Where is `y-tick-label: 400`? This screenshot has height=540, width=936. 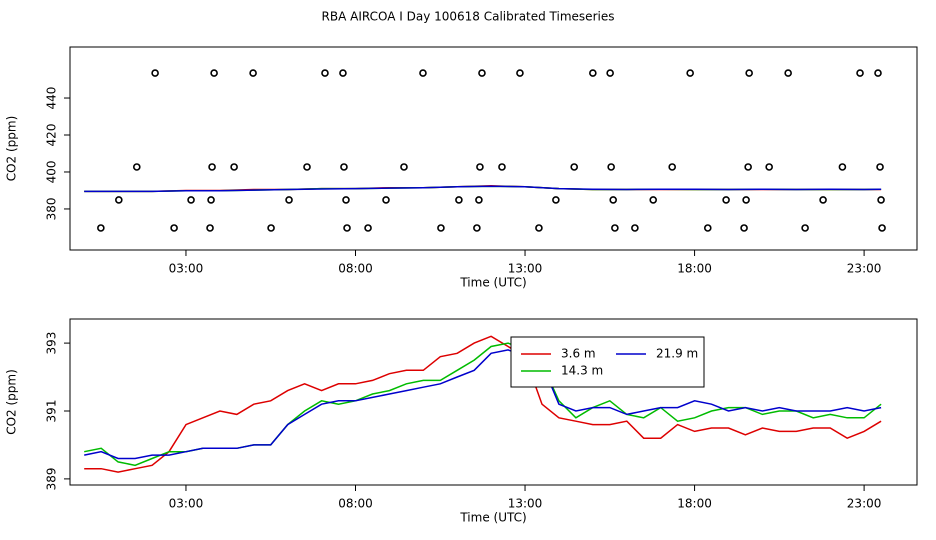 y-tick-label: 400 is located at coordinates (52, 172).